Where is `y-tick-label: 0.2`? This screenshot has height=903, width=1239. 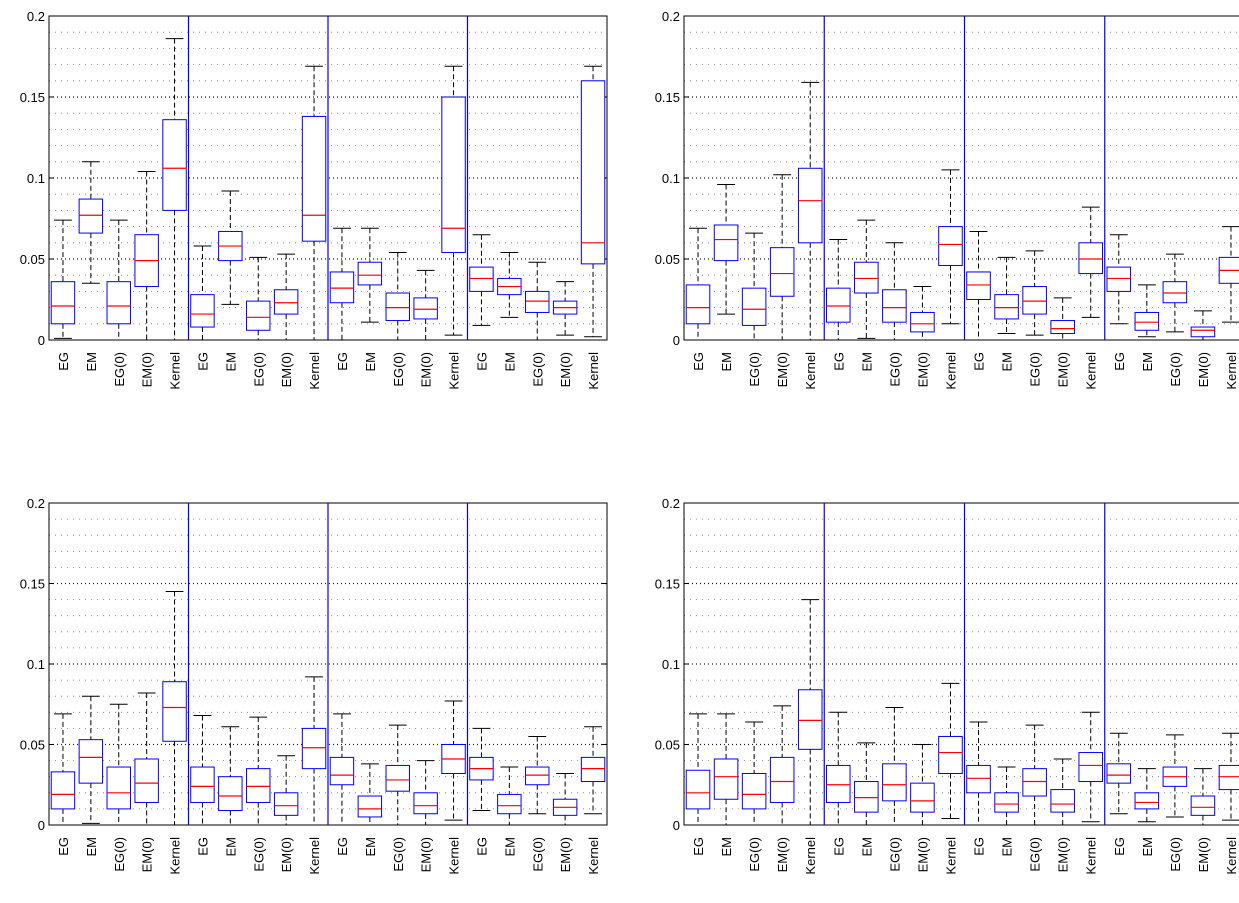 y-tick-label: 0.2 is located at coordinates (36, 16).